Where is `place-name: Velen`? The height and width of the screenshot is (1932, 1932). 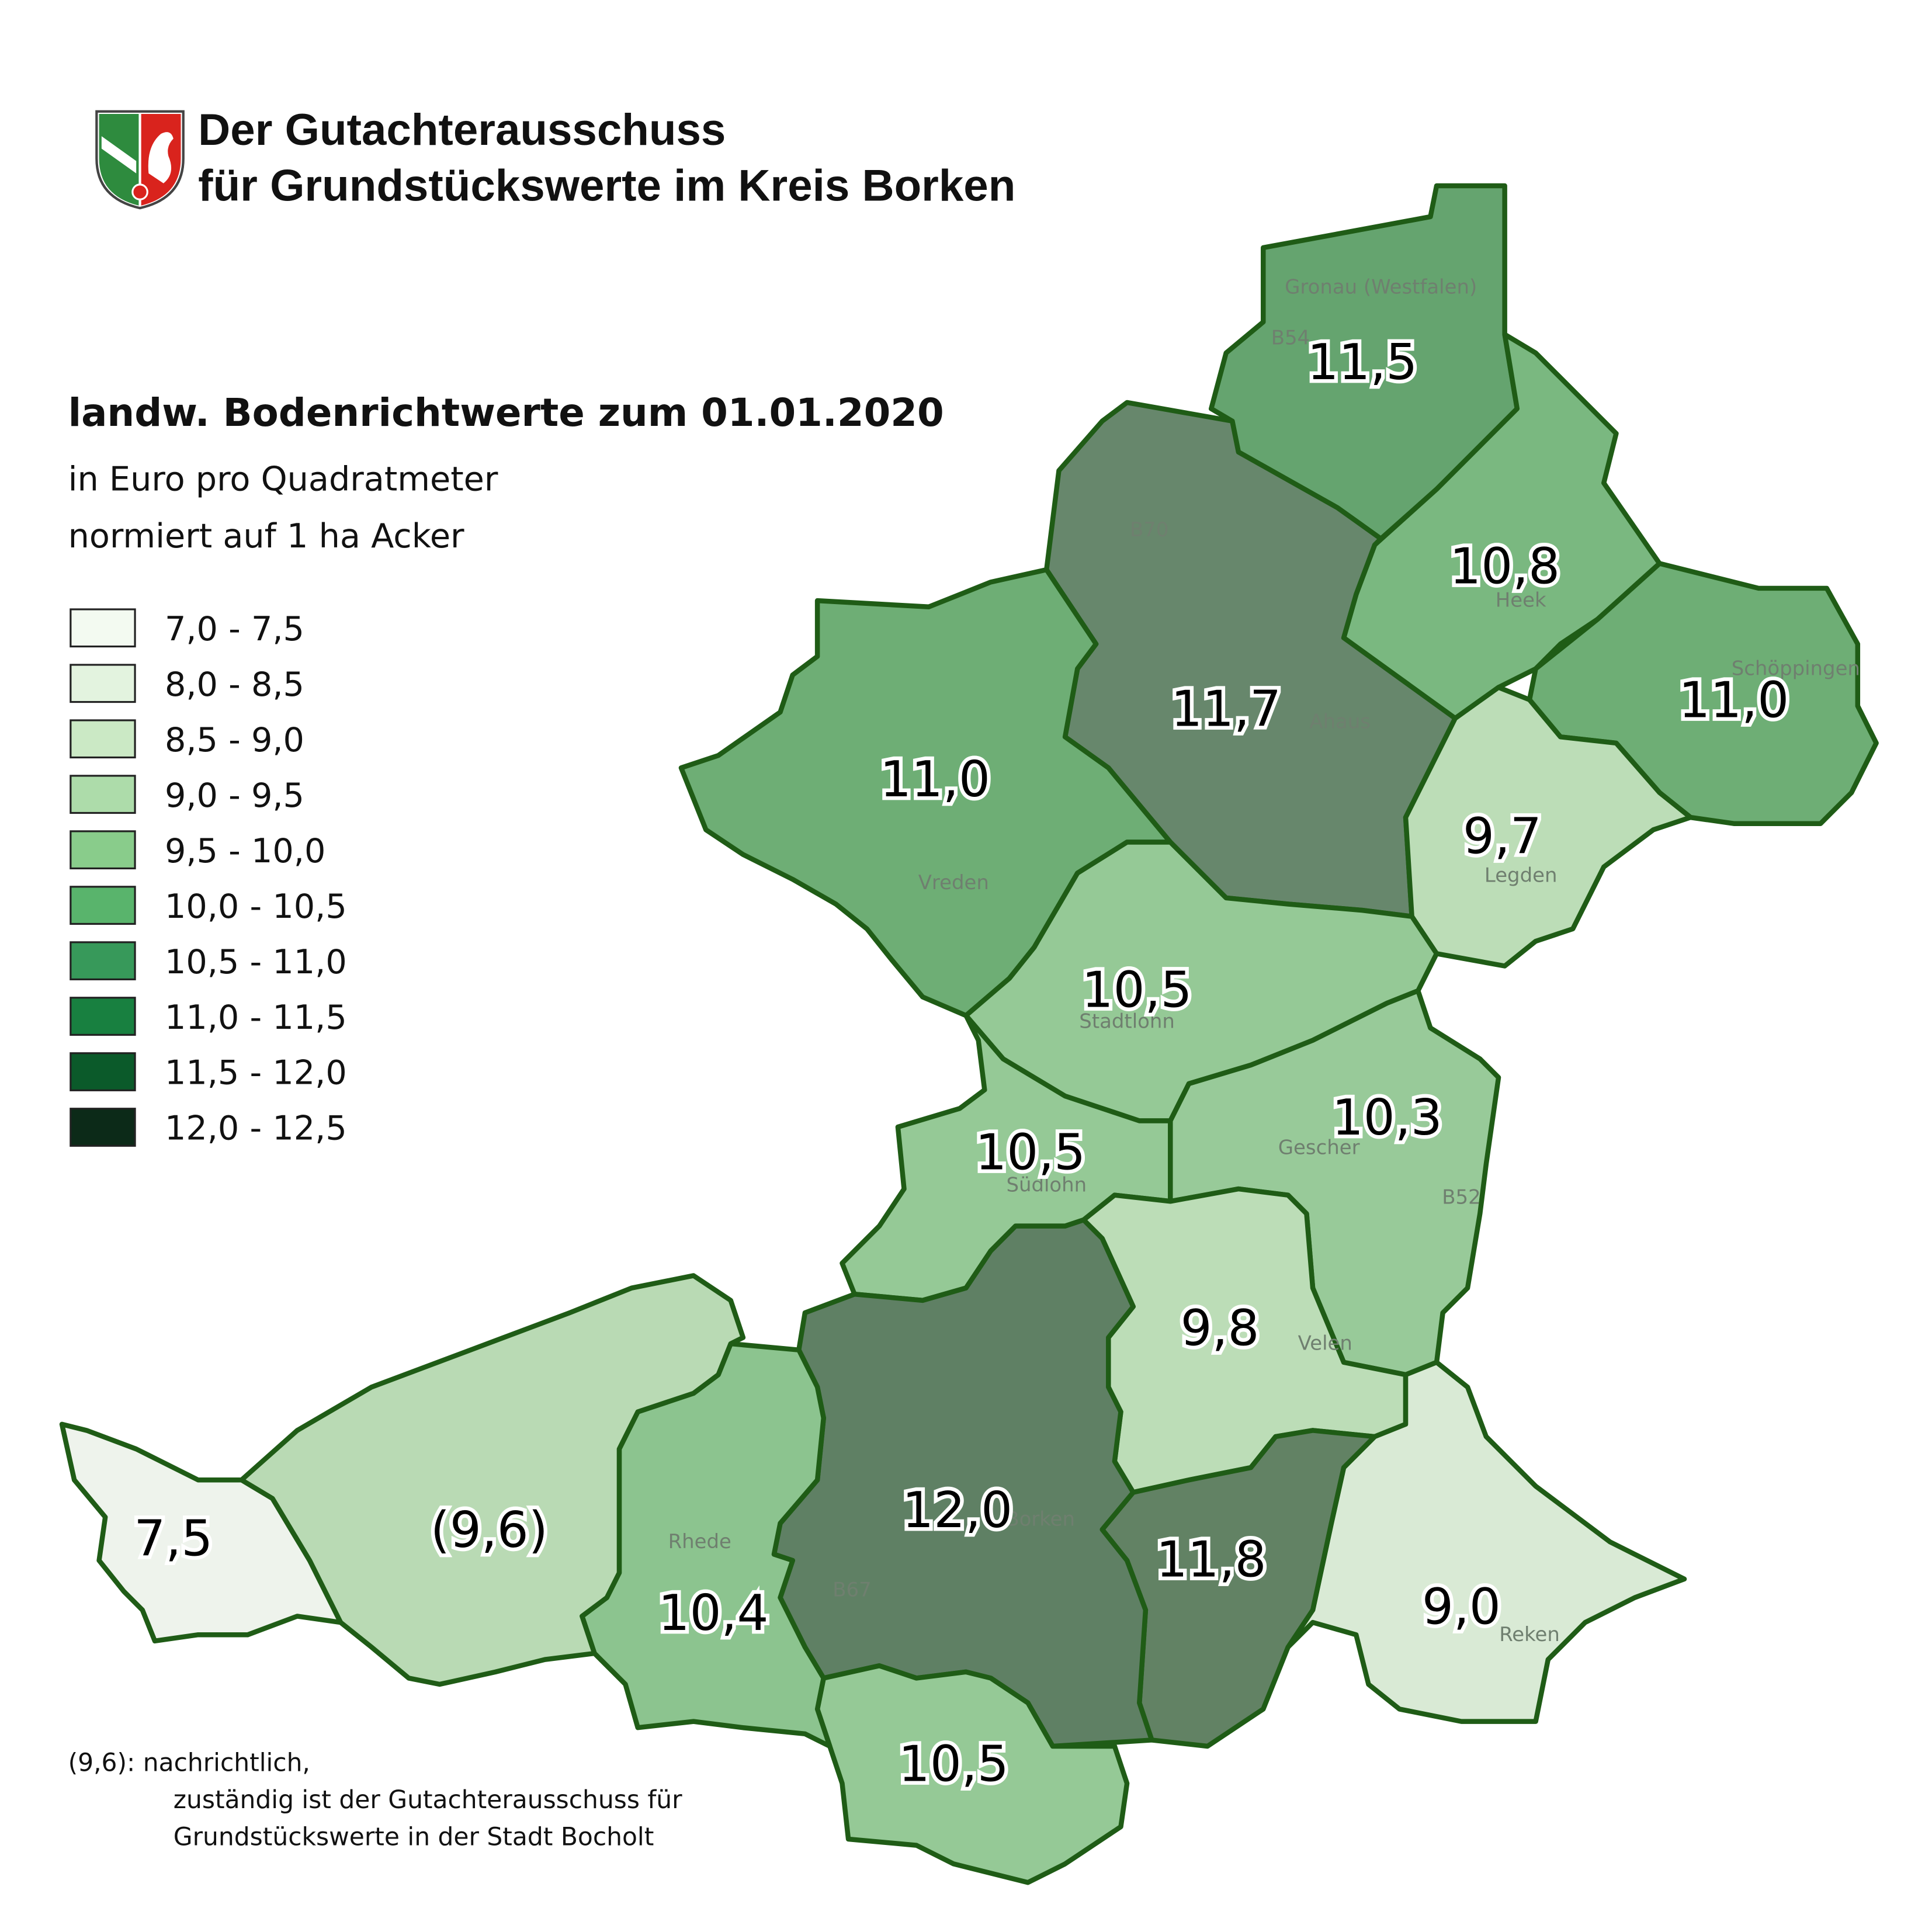
place-name: Velen is located at coordinates (1325, 1343).